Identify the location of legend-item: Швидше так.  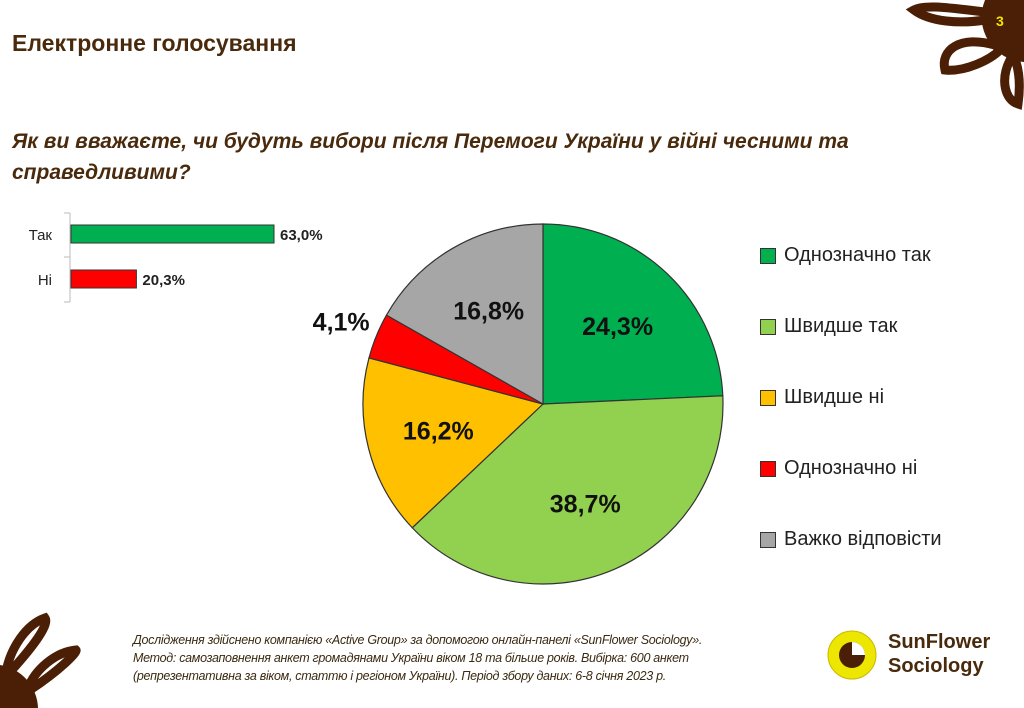
(851, 326).